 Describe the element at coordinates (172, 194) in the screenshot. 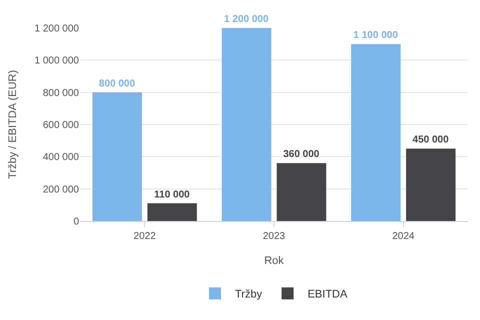

I see `data-label: 110 000` at that location.